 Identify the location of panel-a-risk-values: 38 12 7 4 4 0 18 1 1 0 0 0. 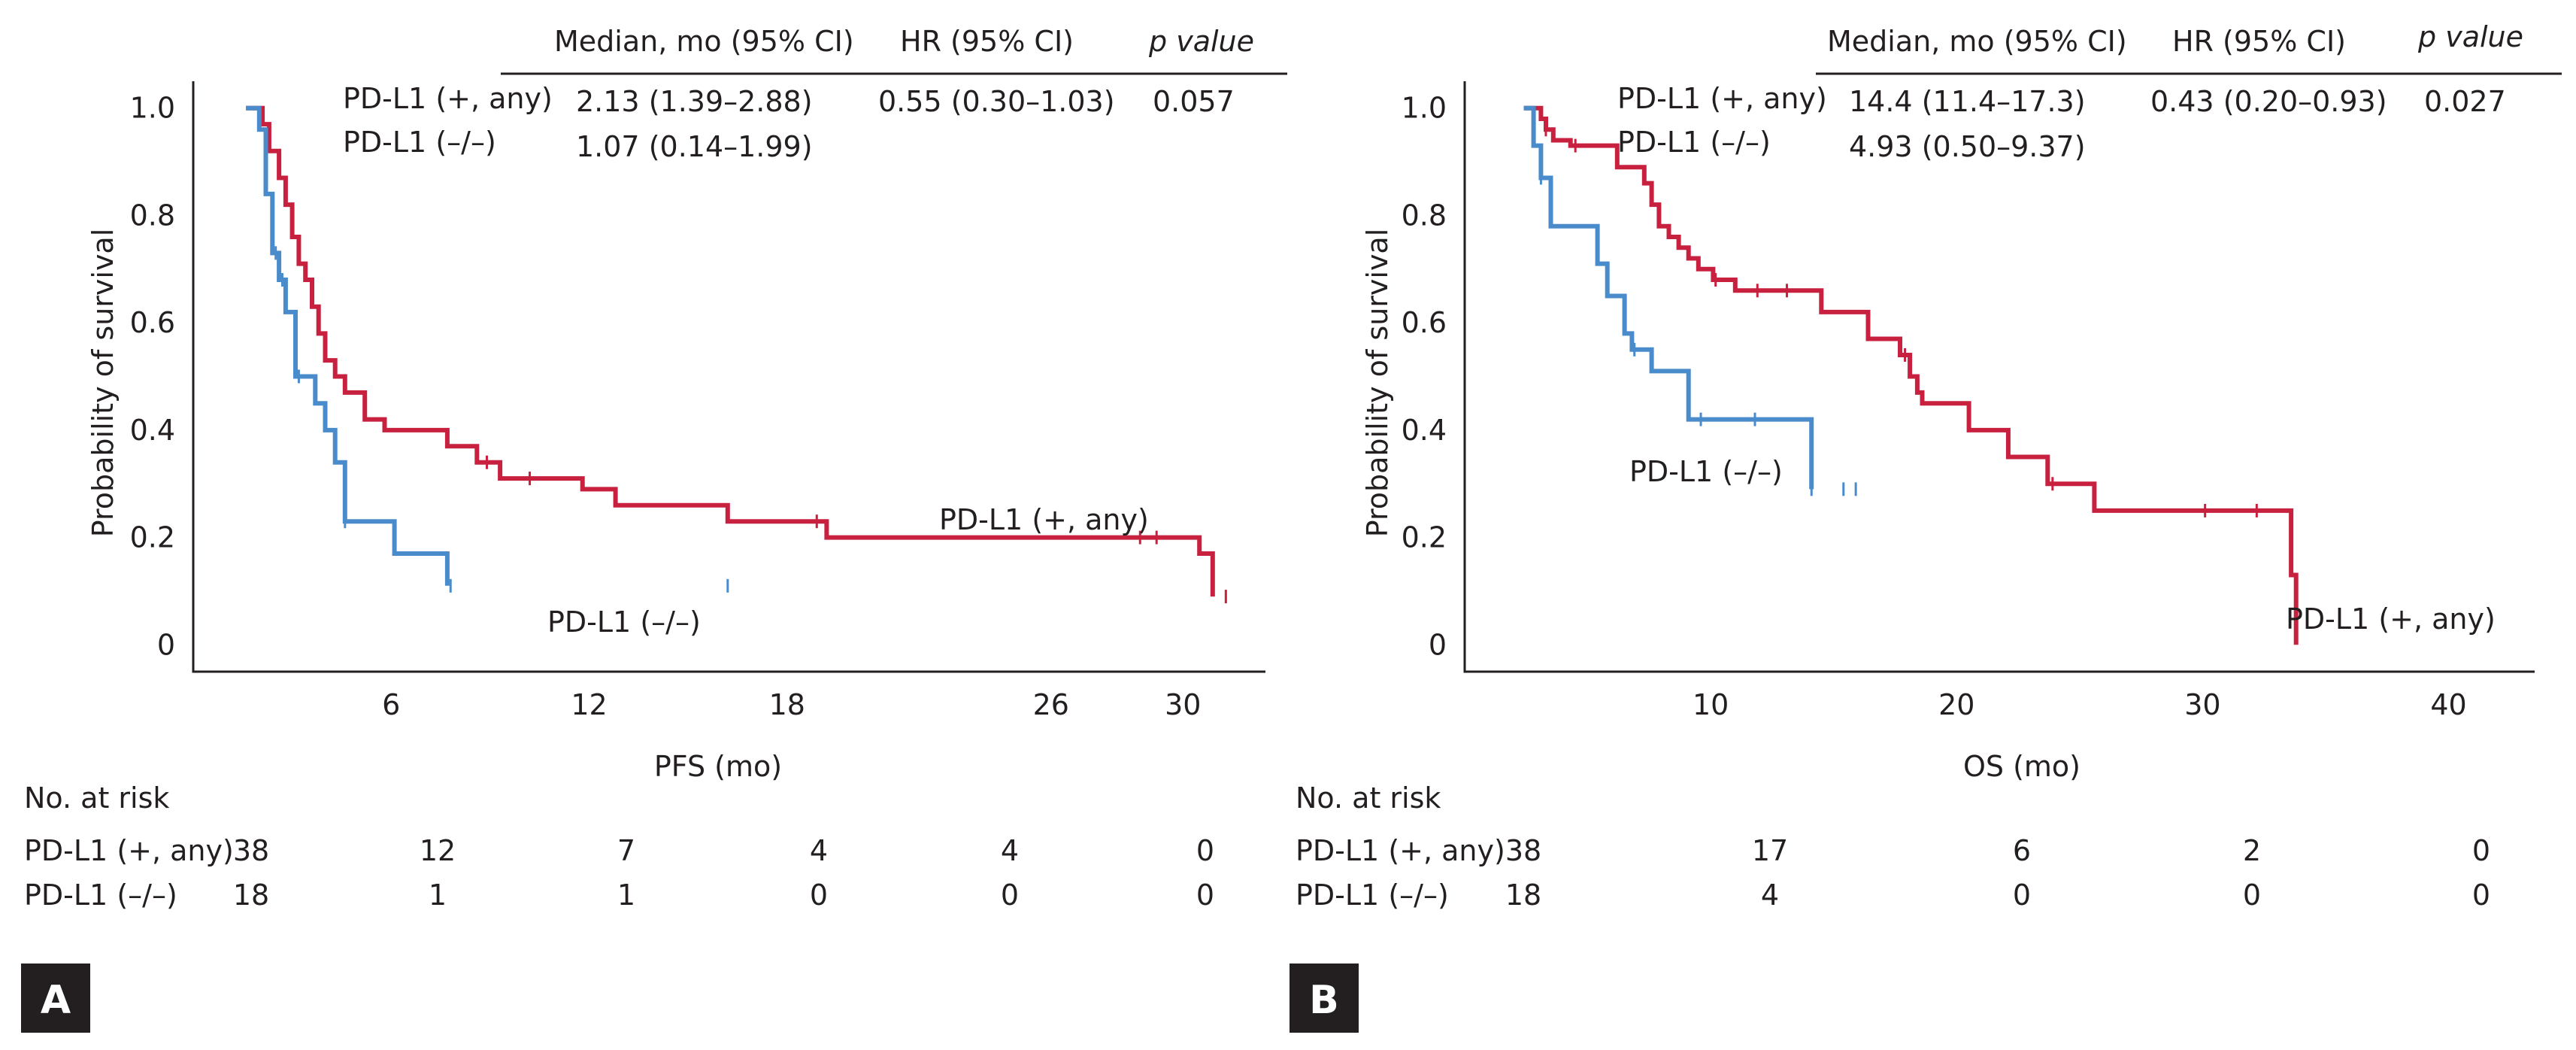
(723, 873).